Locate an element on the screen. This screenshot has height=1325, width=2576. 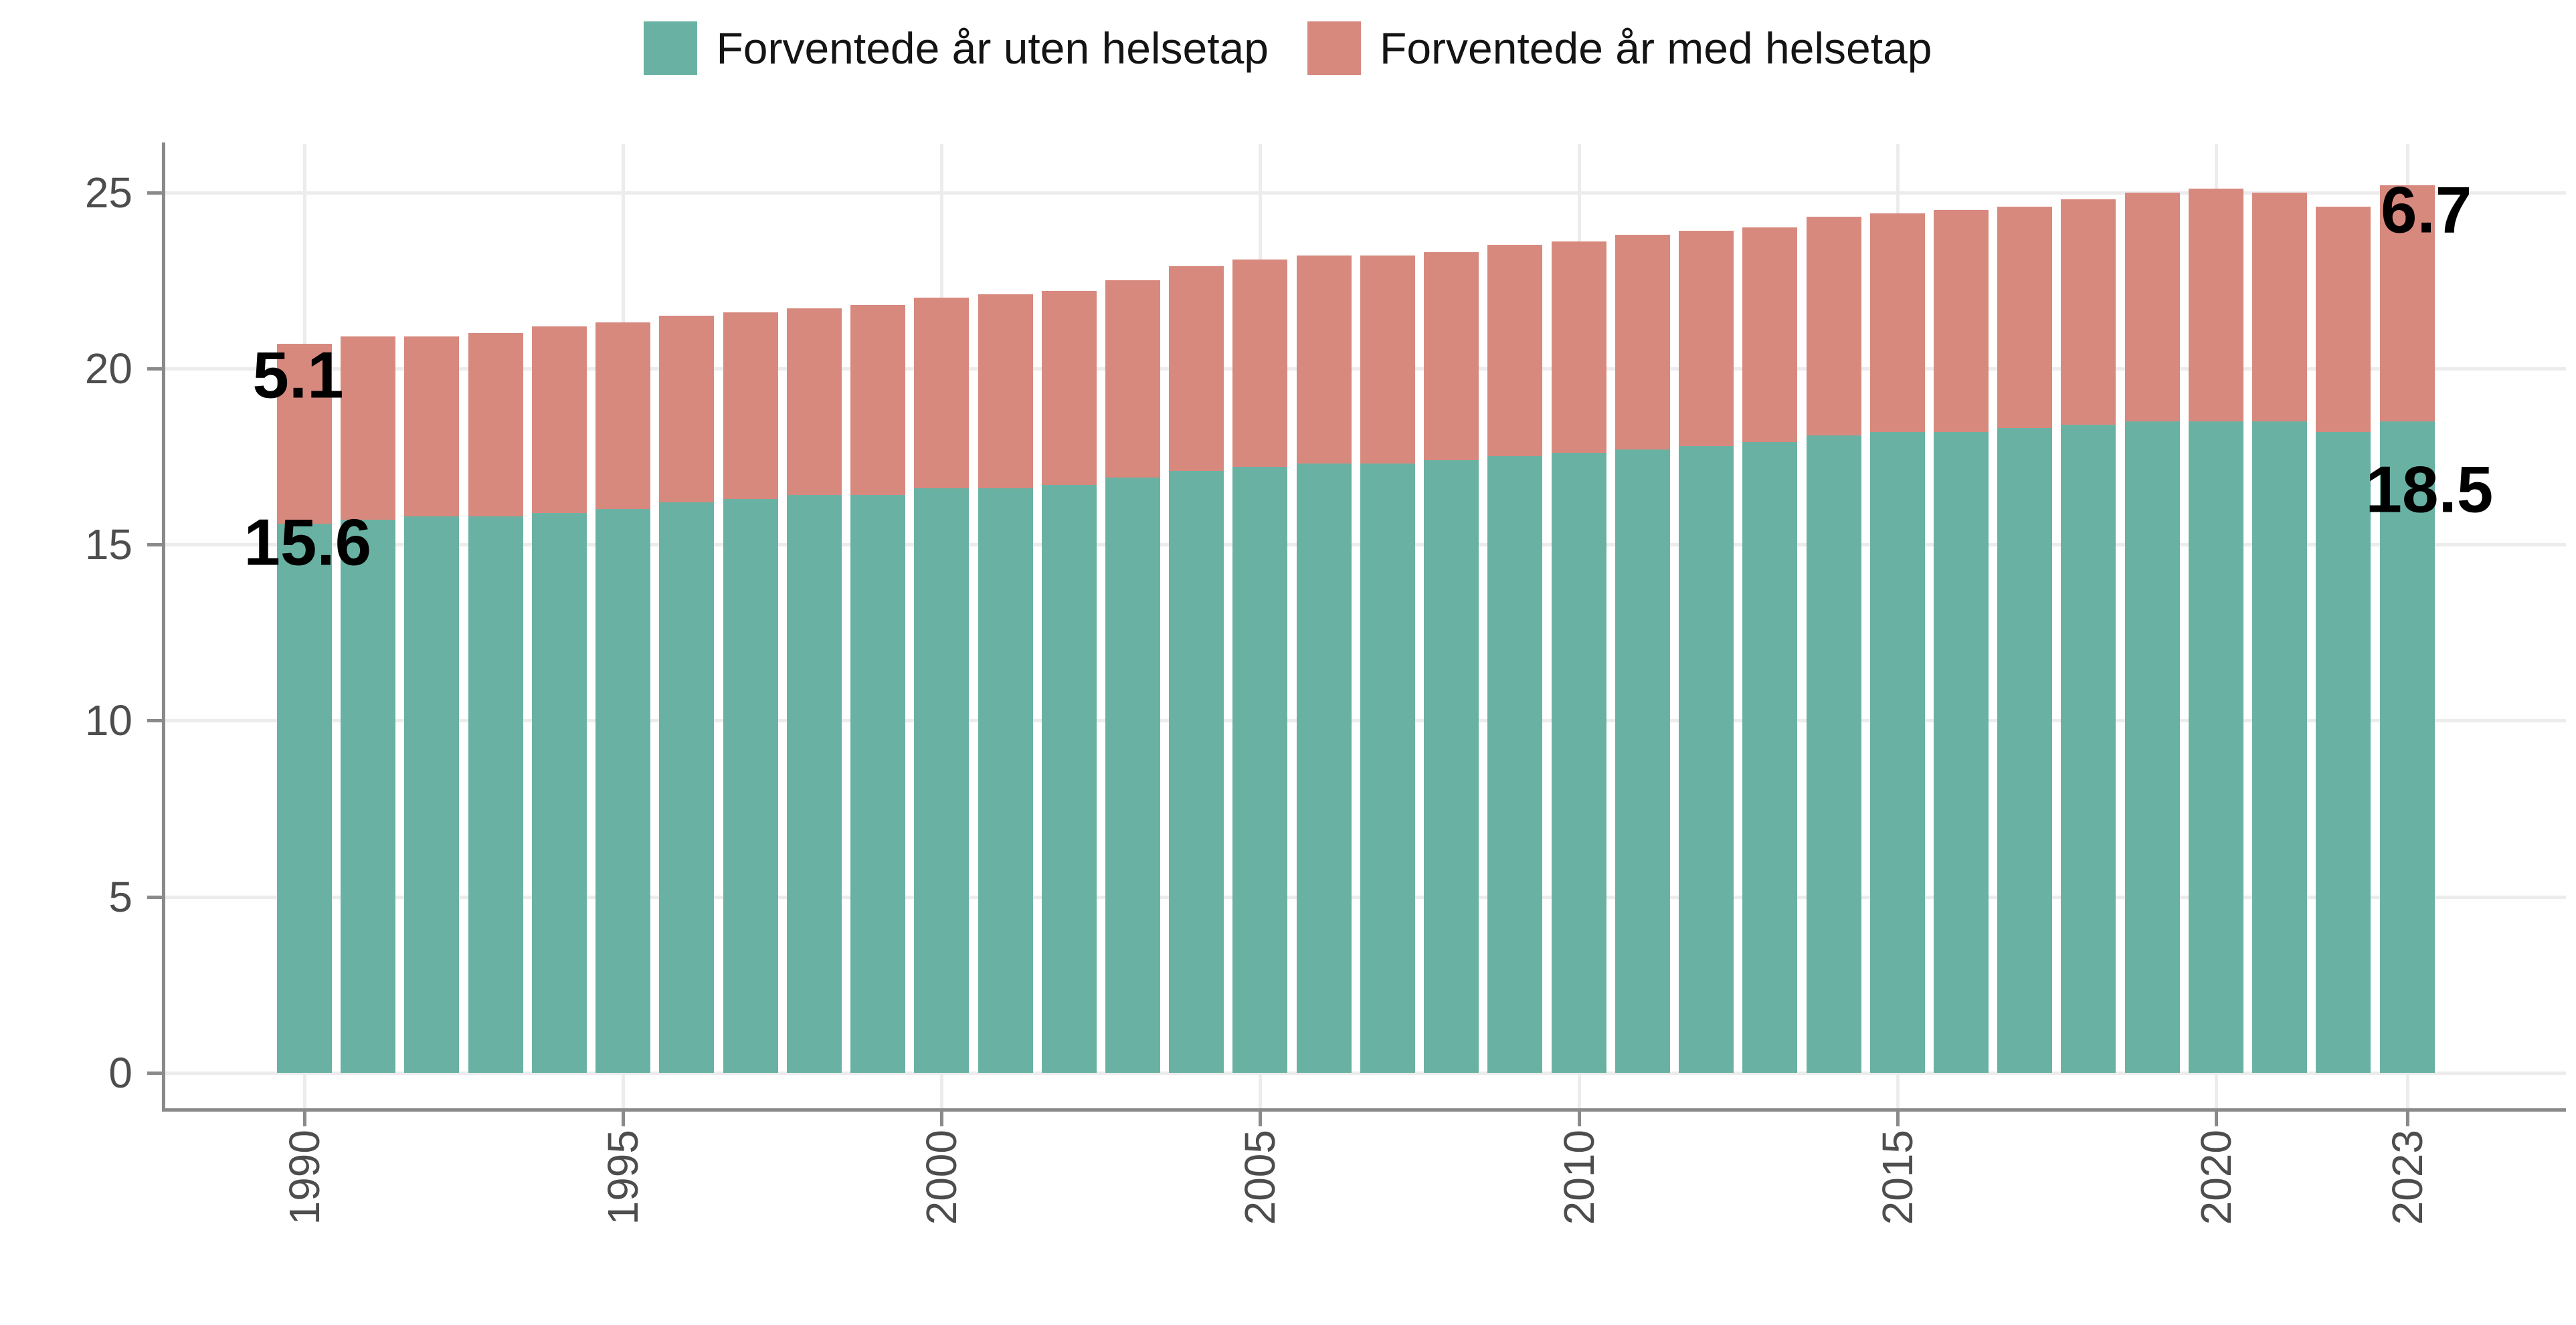
bar-1991-med-helsetap is located at coordinates (368, 428).